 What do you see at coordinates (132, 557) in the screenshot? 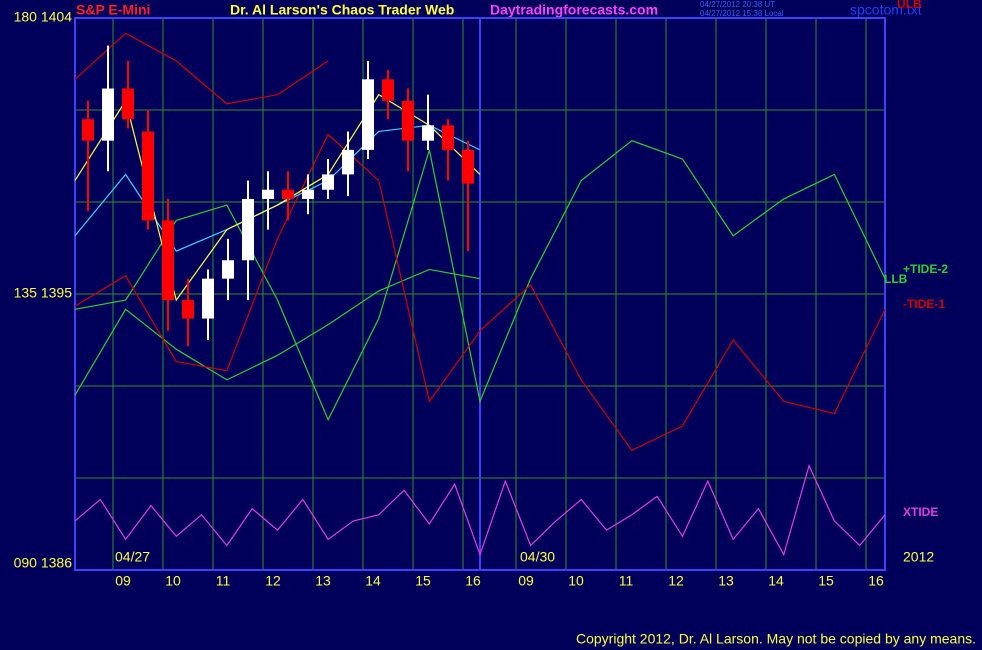
I see `date-label: 04/27` at bounding box center [132, 557].